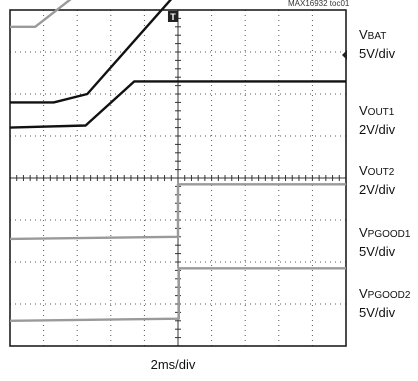  What do you see at coordinates (389, 234) in the screenshot?
I see `label-subscript: PGOOD1` at bounding box center [389, 234].